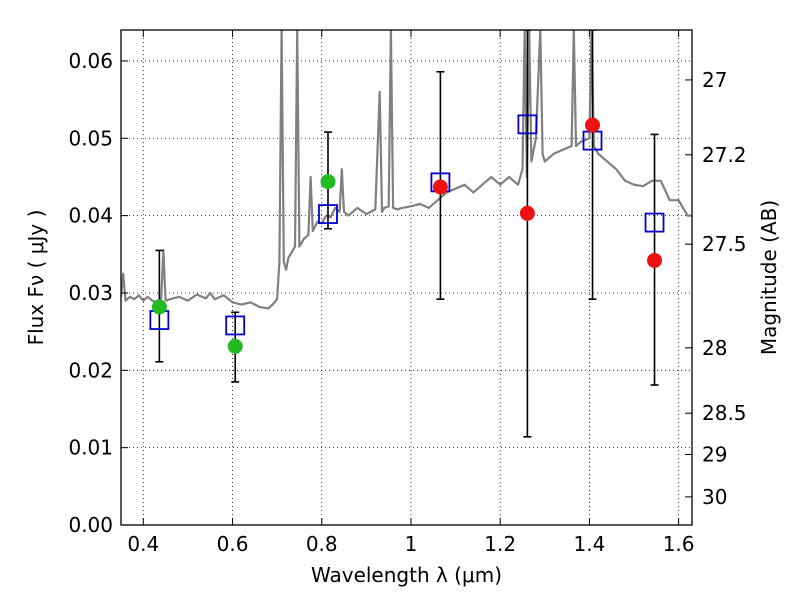 The height and width of the screenshot is (600, 800). Describe the element at coordinates (500, 544) in the screenshot. I see `x-tick-label: 1.2` at that location.